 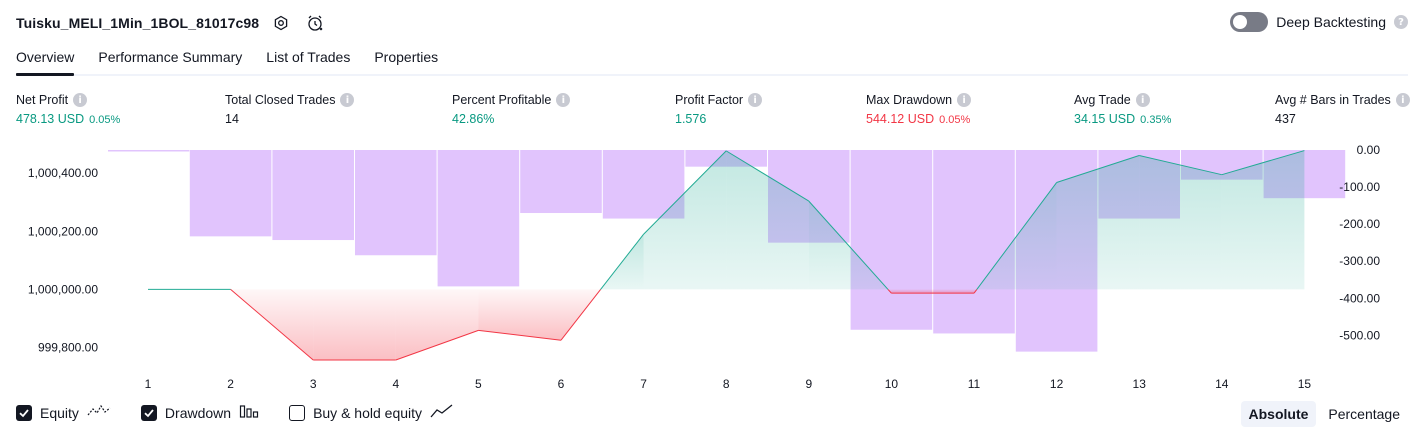 I want to click on x-axis-tick-label: 10, so click(x=892, y=383).